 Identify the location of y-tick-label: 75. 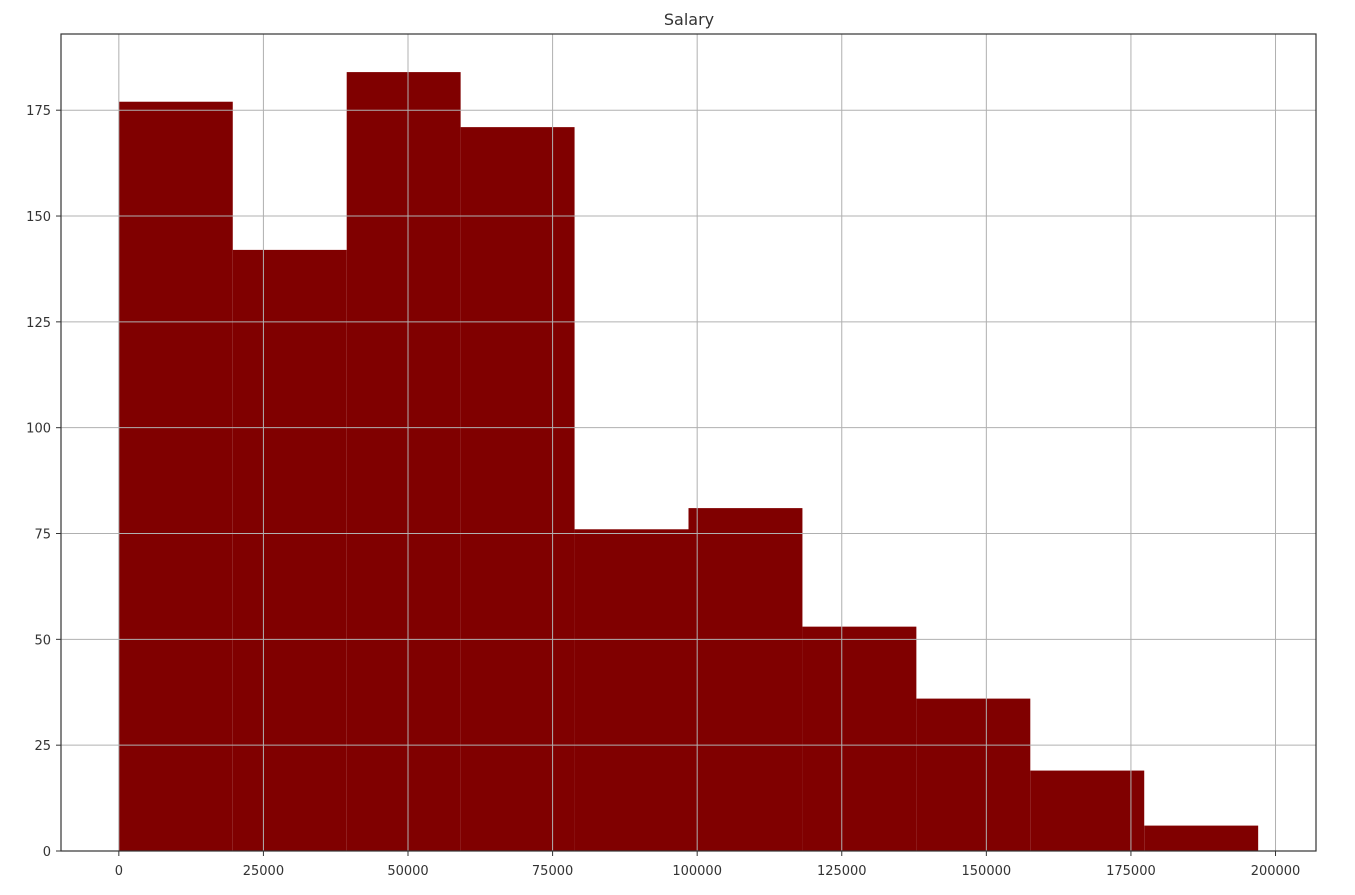
(42, 535).